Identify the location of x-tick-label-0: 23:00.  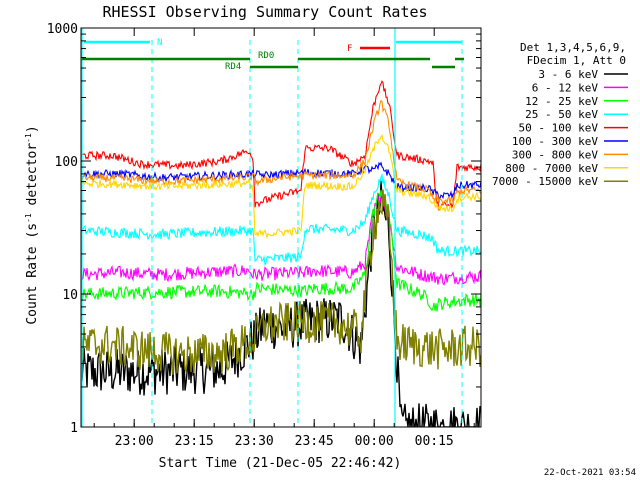
(134, 441).